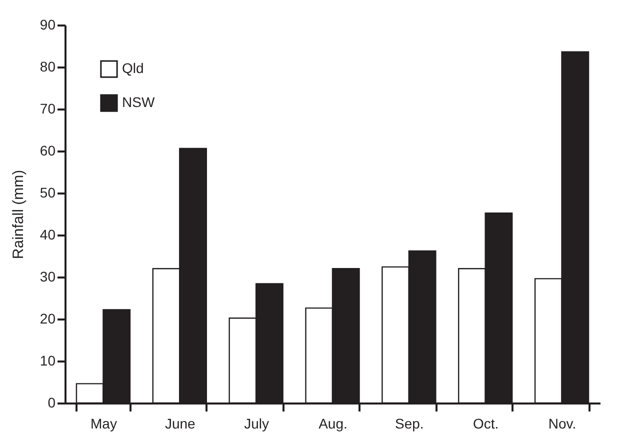 This screenshot has height=438, width=630. What do you see at coordinates (52, 402) in the screenshot?
I see `y-tick-label: 0` at bounding box center [52, 402].